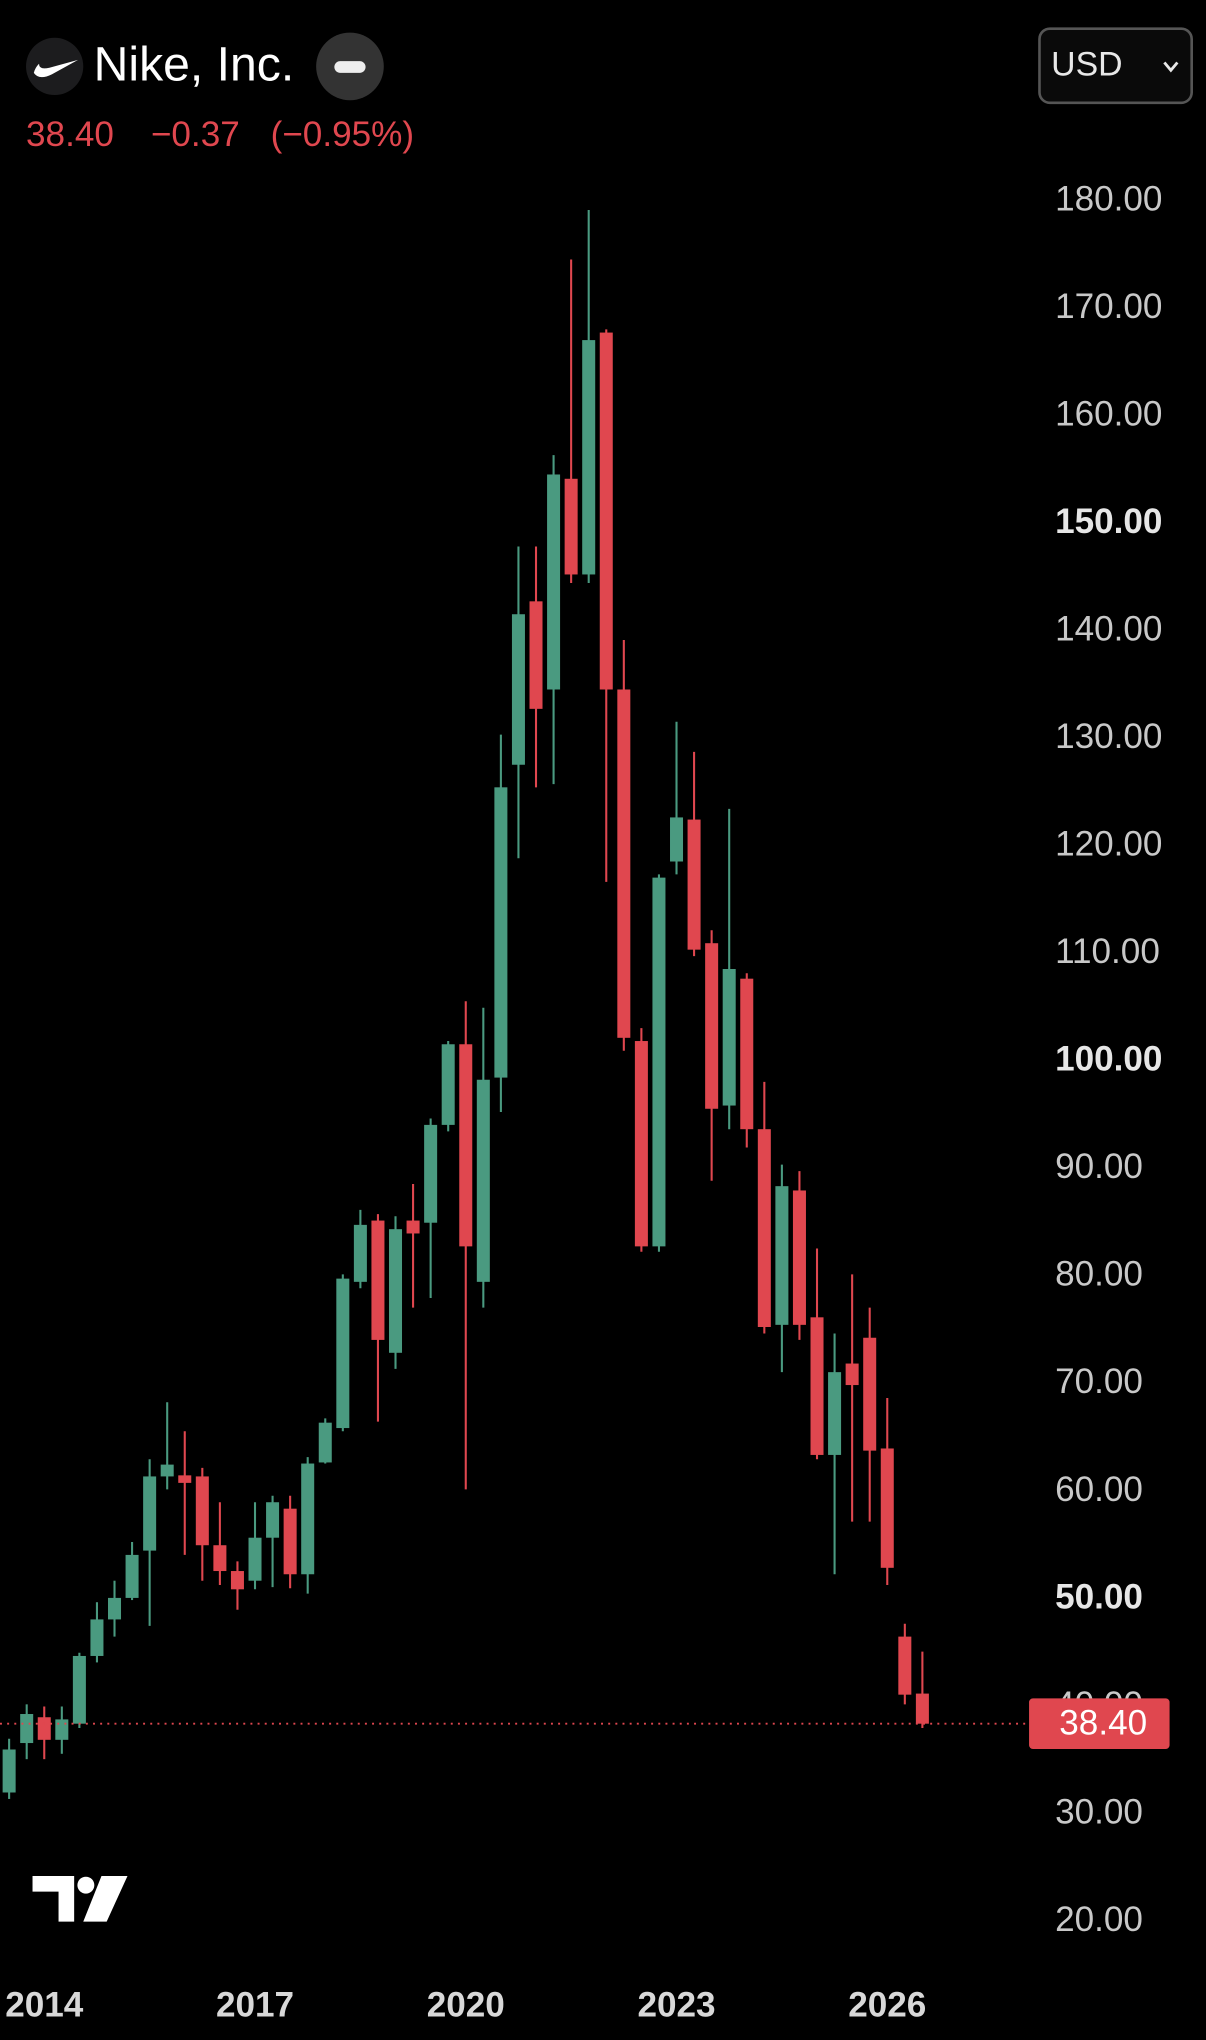  I want to click on tradingview-logo, so click(80, 1899).